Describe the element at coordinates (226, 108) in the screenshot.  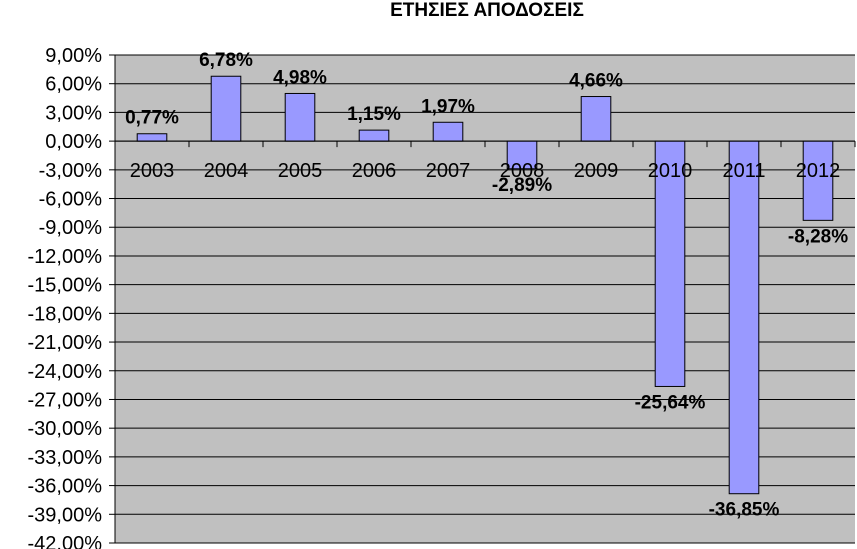
I see `bar-2004` at that location.